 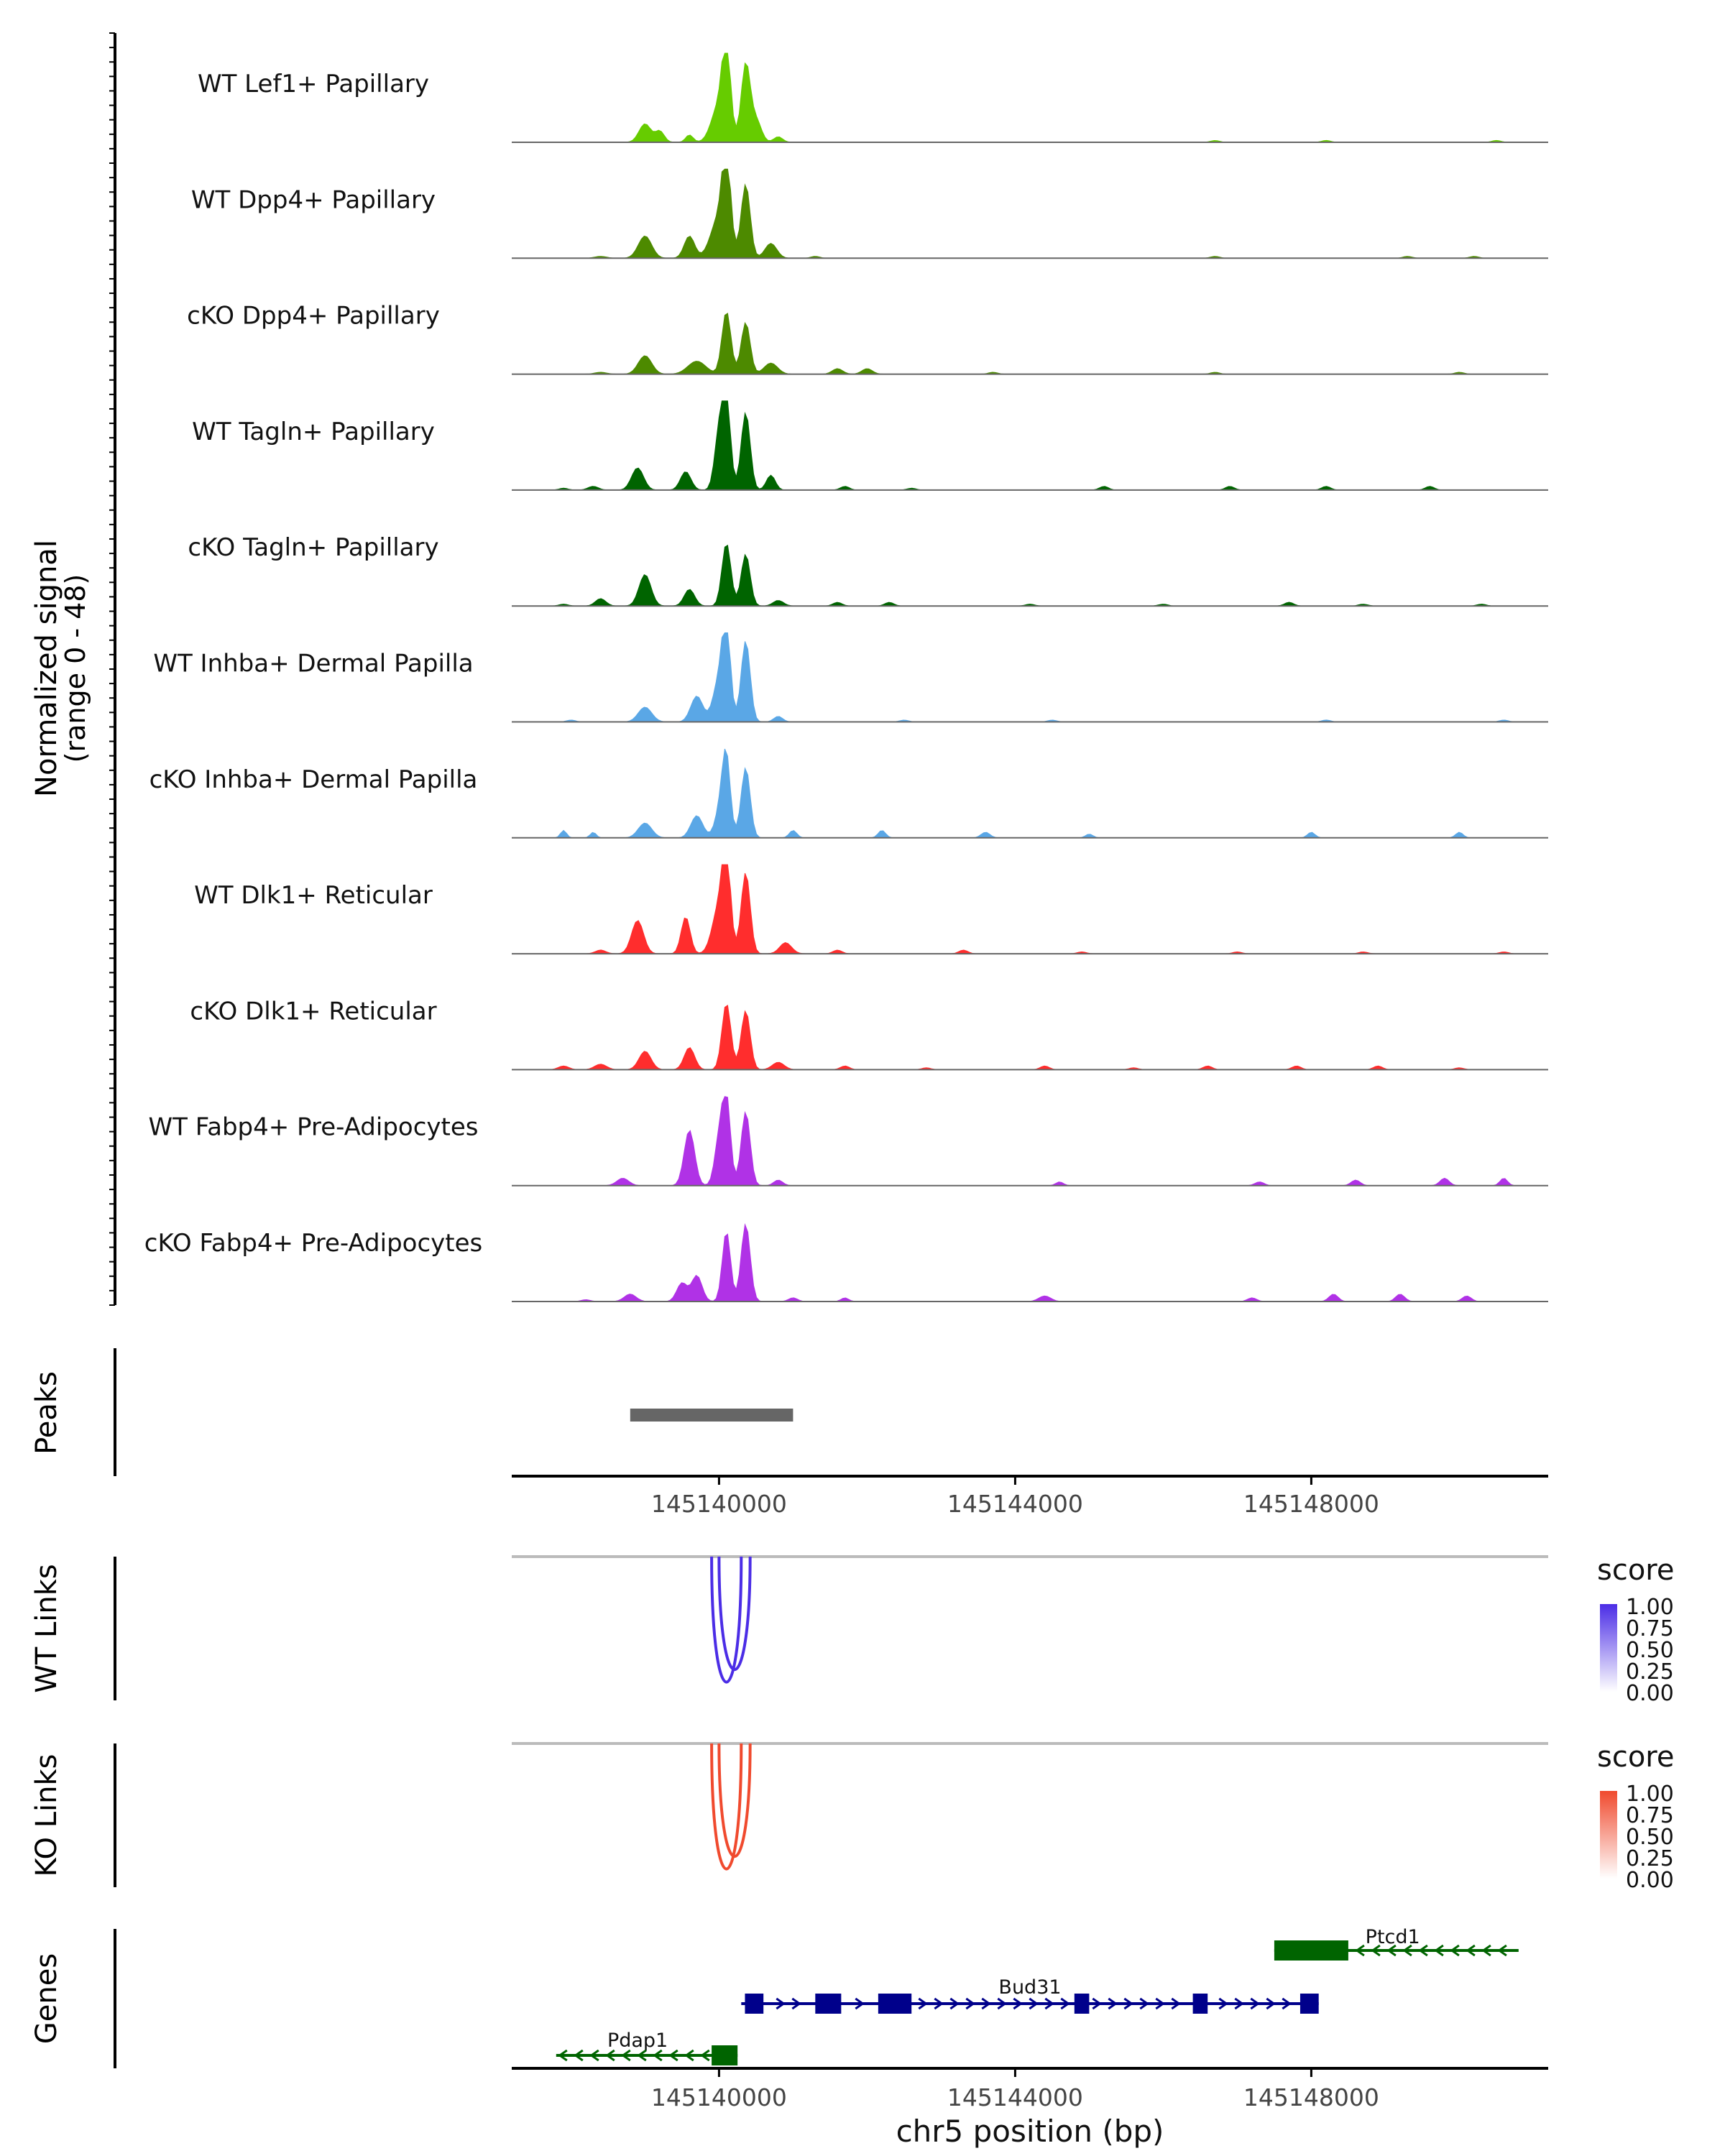 What do you see at coordinates (313, 316) in the screenshot?
I see `track-label: cKO Dpp4+ Papillary` at bounding box center [313, 316].